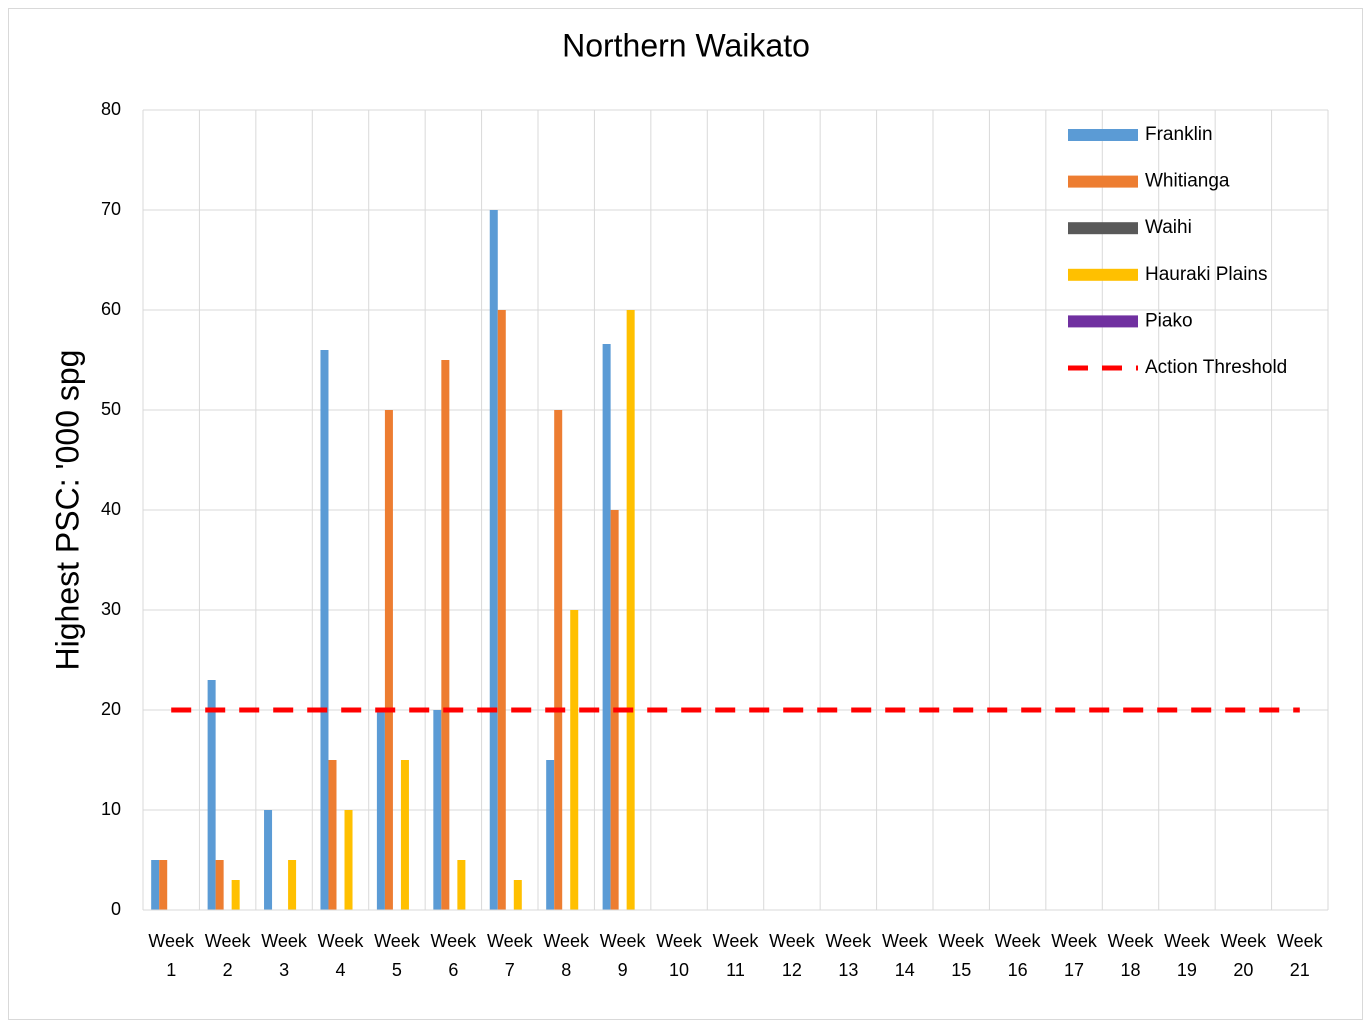 The width and height of the screenshot is (1371, 1028). What do you see at coordinates (905, 955) in the screenshot?
I see `x-tick-label: Week 14` at bounding box center [905, 955].